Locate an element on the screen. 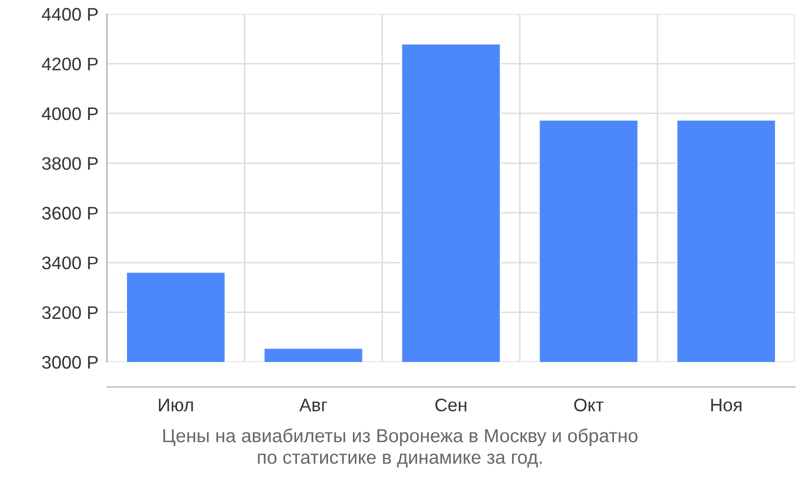 This screenshot has height=500, width=800. x-tick-label: Ноя is located at coordinates (726, 405).